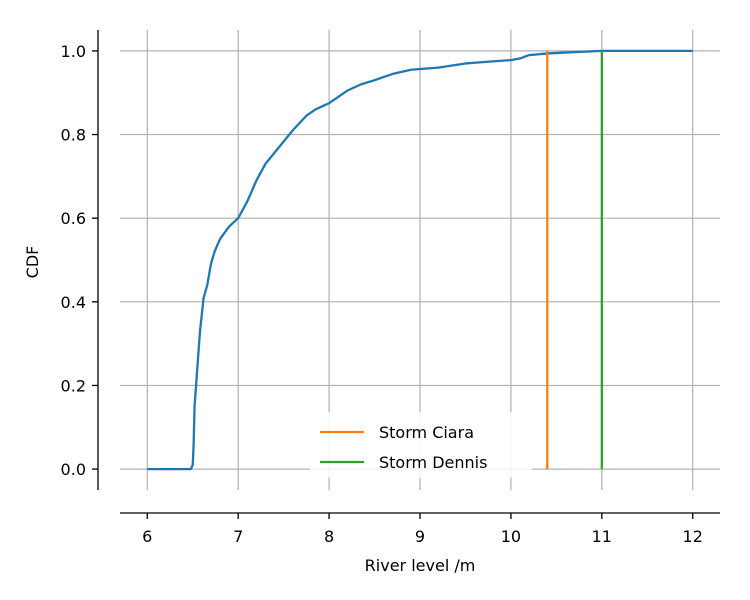  What do you see at coordinates (426, 432) in the screenshot?
I see `storm-ciara-legend-label: Storm Ciara` at bounding box center [426, 432].